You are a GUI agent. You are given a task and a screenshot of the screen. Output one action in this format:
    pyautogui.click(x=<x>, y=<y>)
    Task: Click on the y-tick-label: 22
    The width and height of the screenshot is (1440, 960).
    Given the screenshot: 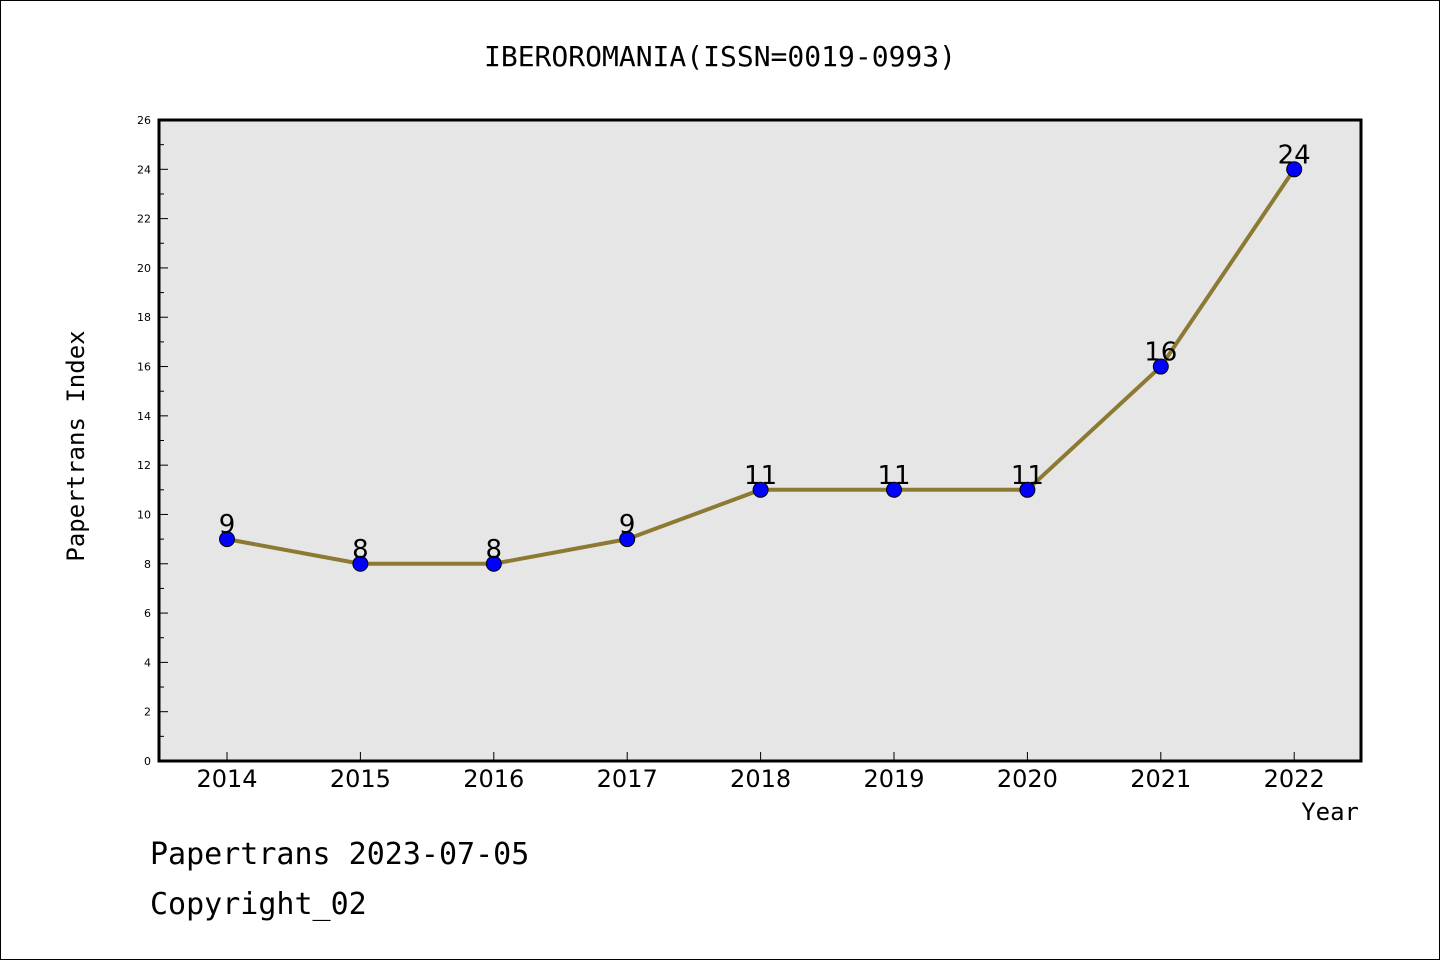 What is the action you would take?
    pyautogui.click(x=144, y=219)
    